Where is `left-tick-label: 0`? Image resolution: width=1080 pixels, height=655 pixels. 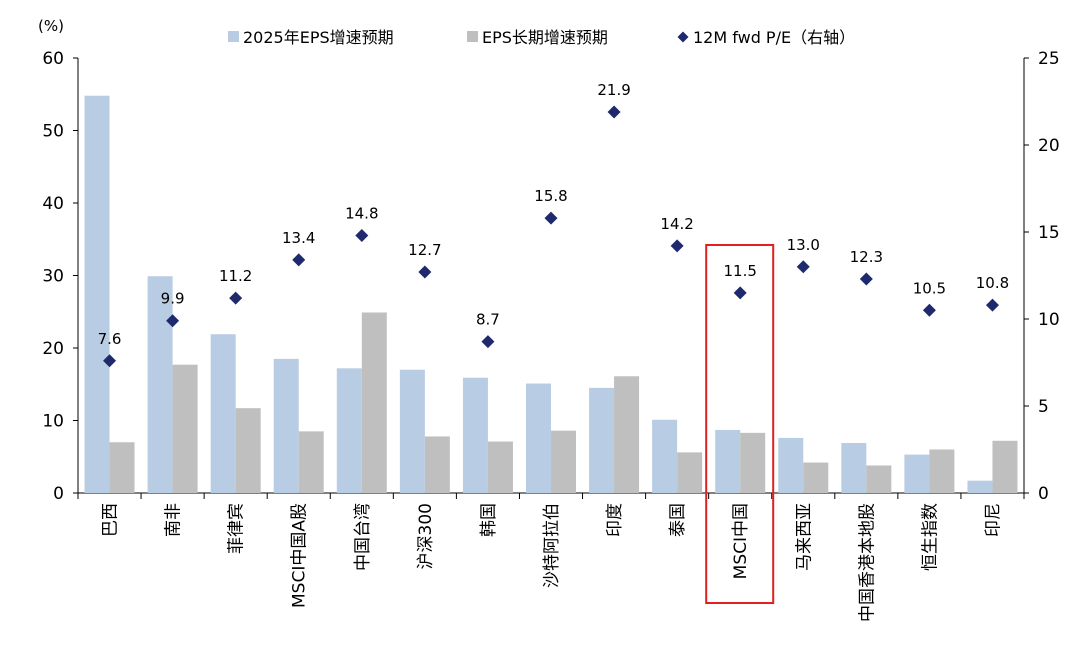
left-tick-label: 0 is located at coordinates (58, 494).